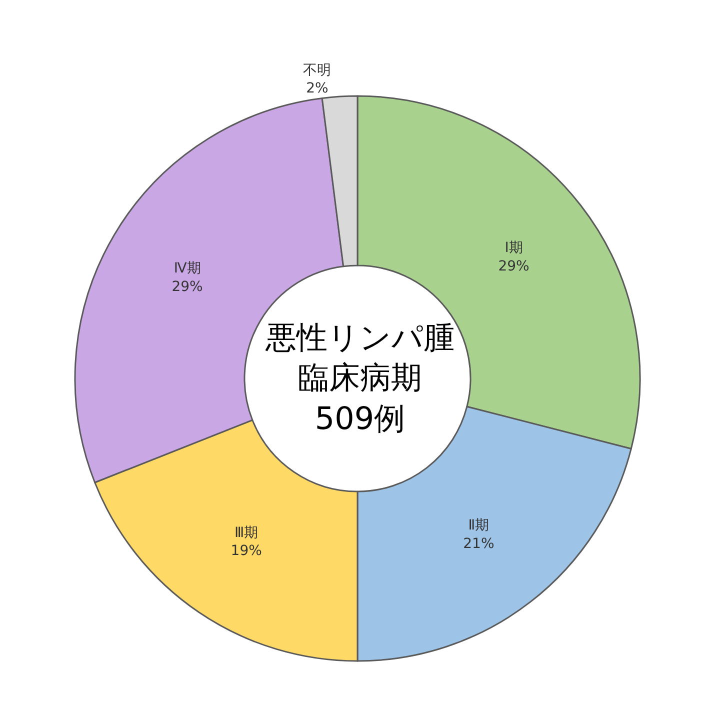 Image resolution: width=720 pixels, height=720 pixels. I want to click on data-label: 19%, so click(246, 551).